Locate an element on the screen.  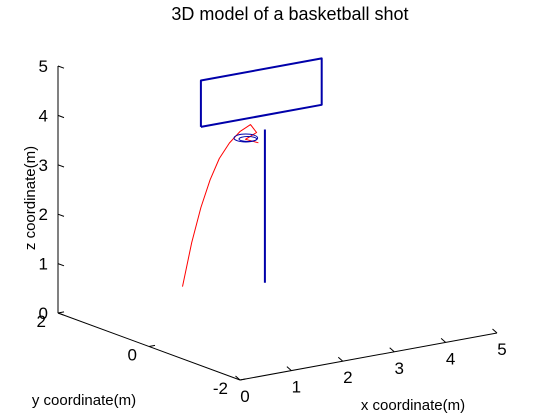
z-axis-label: z coordinate(m) is located at coordinates (30, 198).